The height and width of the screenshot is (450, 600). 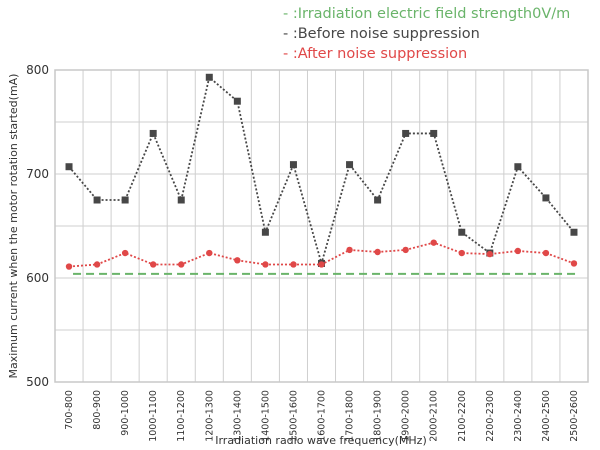 What do you see at coordinates (265, 416) in the screenshot?
I see `x-tick-label: 1400-1500` at bounding box center [265, 416].